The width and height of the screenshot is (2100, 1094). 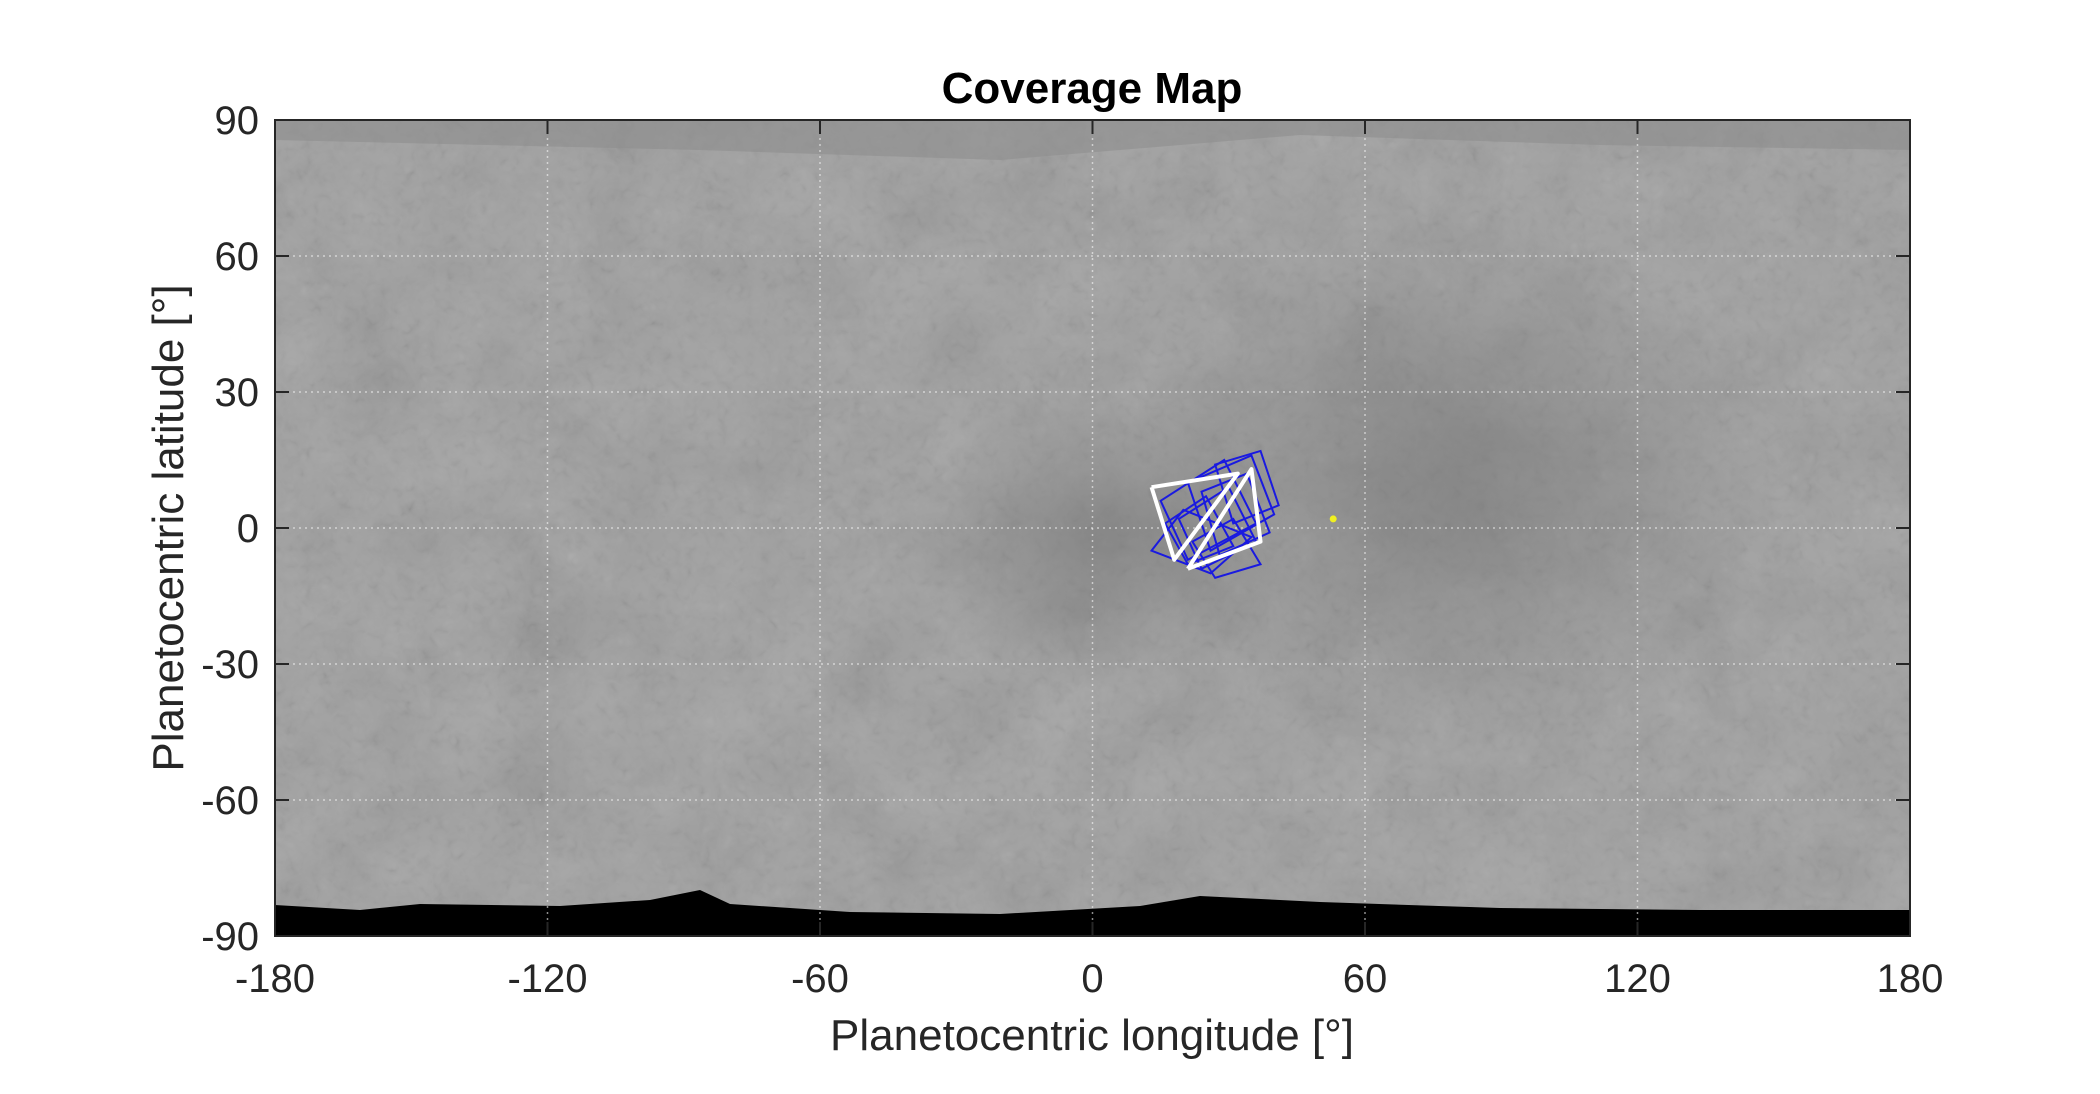 I want to click on basemap-dark-region, so click(x=1100, y=540).